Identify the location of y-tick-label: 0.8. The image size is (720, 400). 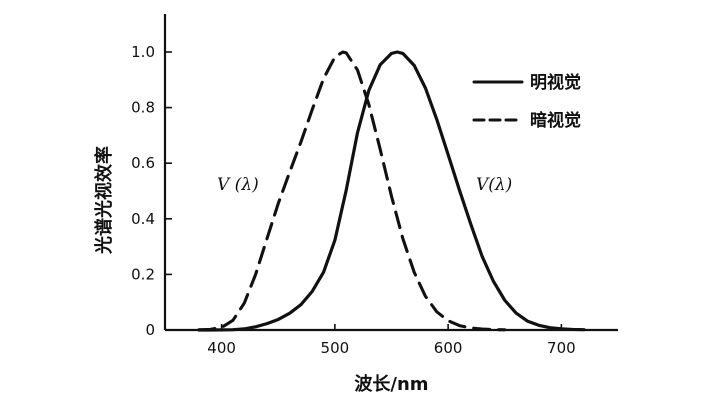
(143, 108).